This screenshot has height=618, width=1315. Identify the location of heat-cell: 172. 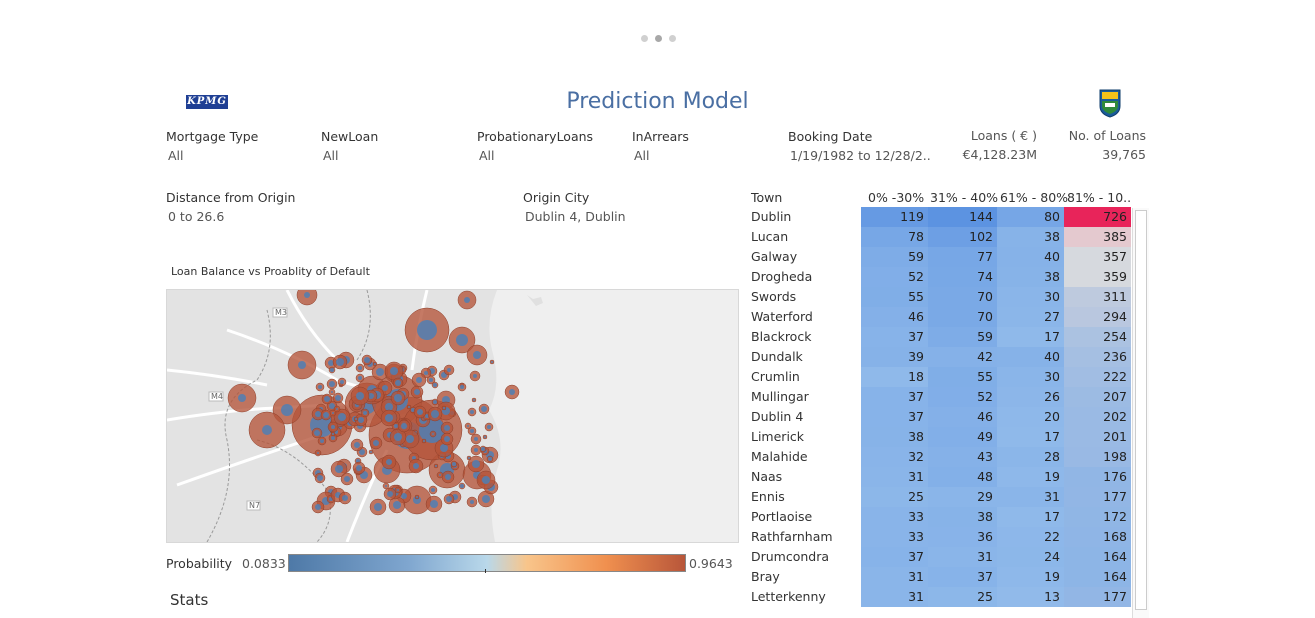
(1097, 517).